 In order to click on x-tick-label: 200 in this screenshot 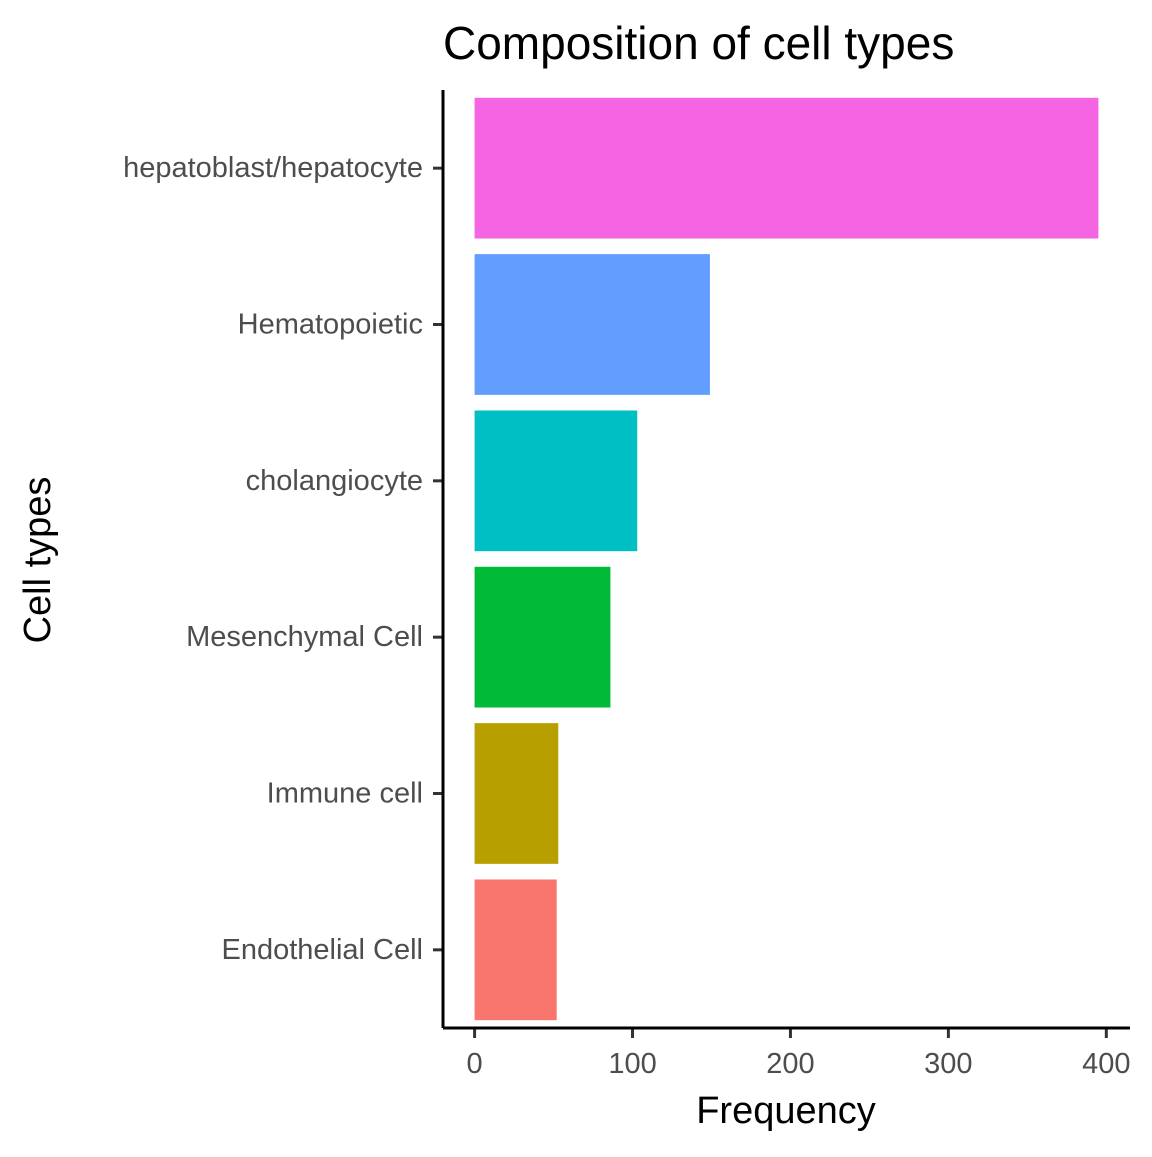, I will do `click(790, 1064)`.